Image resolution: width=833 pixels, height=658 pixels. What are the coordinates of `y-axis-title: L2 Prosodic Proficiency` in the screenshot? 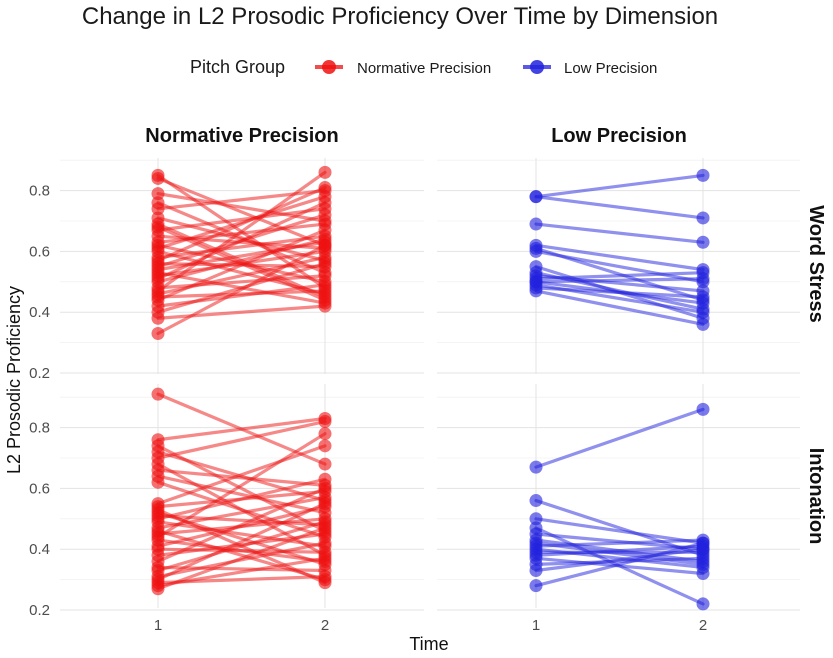 It's located at (14, 380).